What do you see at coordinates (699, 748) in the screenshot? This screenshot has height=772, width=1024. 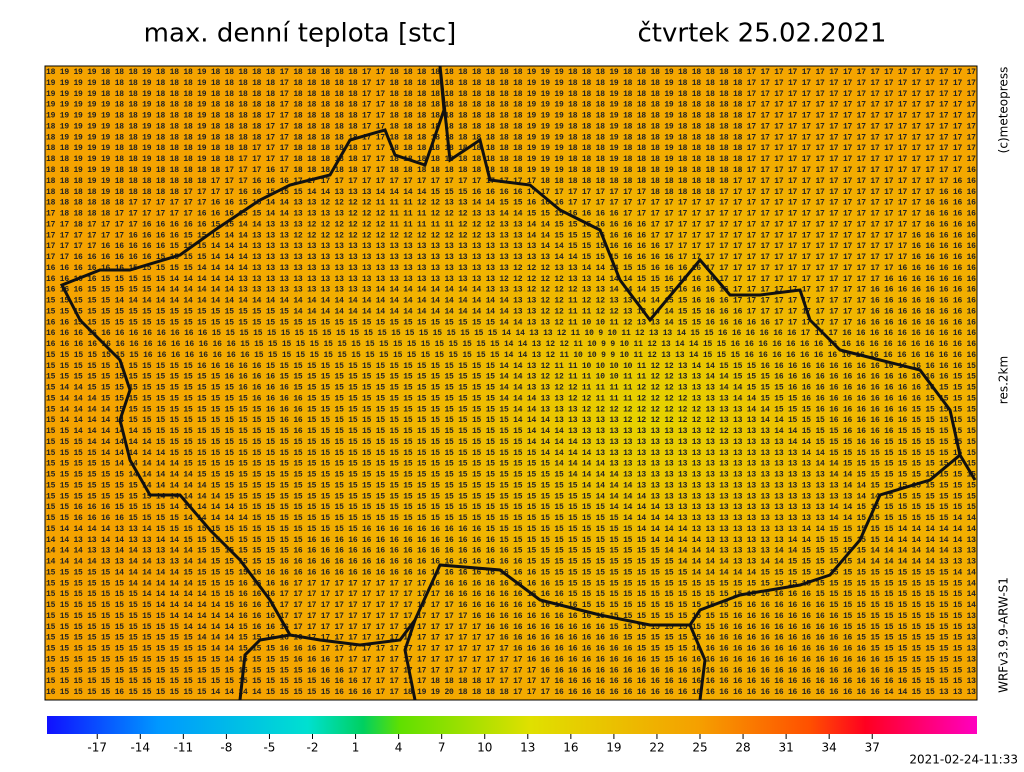 I see `colorbar-label: 25` at bounding box center [699, 748].